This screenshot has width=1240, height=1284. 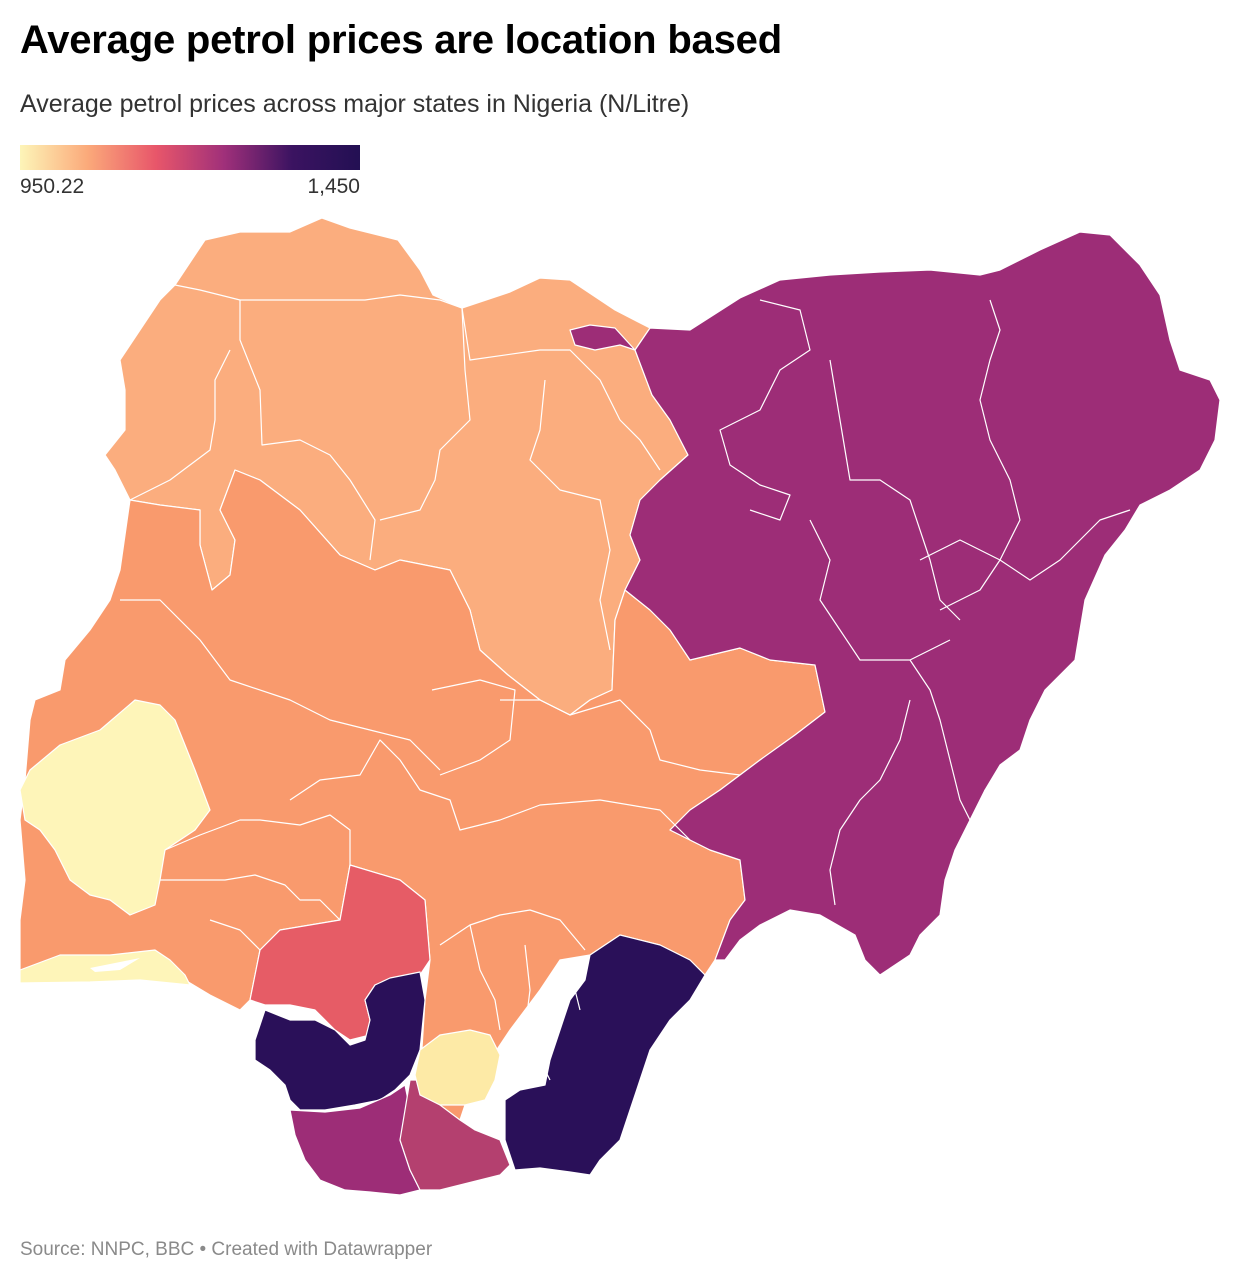 What do you see at coordinates (115, 807) in the screenshot?
I see `region-lowest-west` at bounding box center [115, 807].